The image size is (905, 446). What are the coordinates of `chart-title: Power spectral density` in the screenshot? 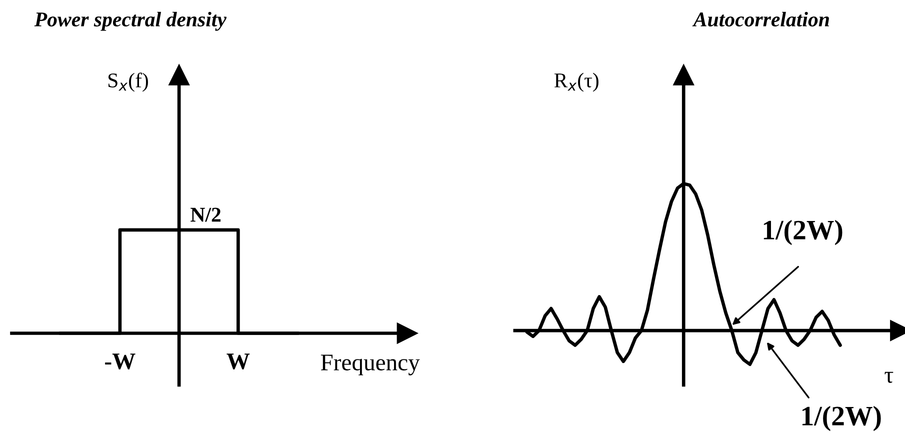 It's located at (130, 21).